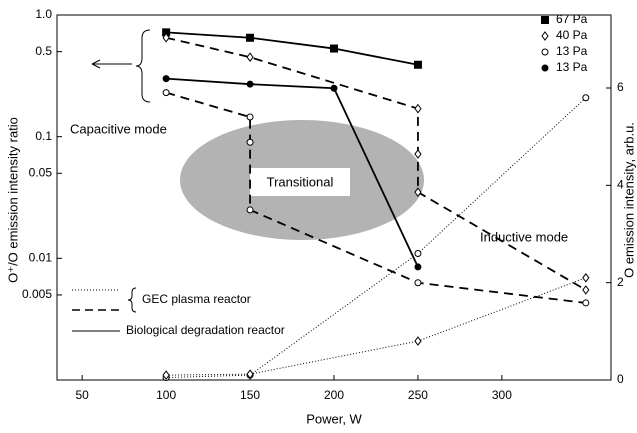 This screenshot has height=433, width=637. What do you see at coordinates (41, 258) in the screenshot?
I see `y-tick-label: 0.01` at bounding box center [41, 258].